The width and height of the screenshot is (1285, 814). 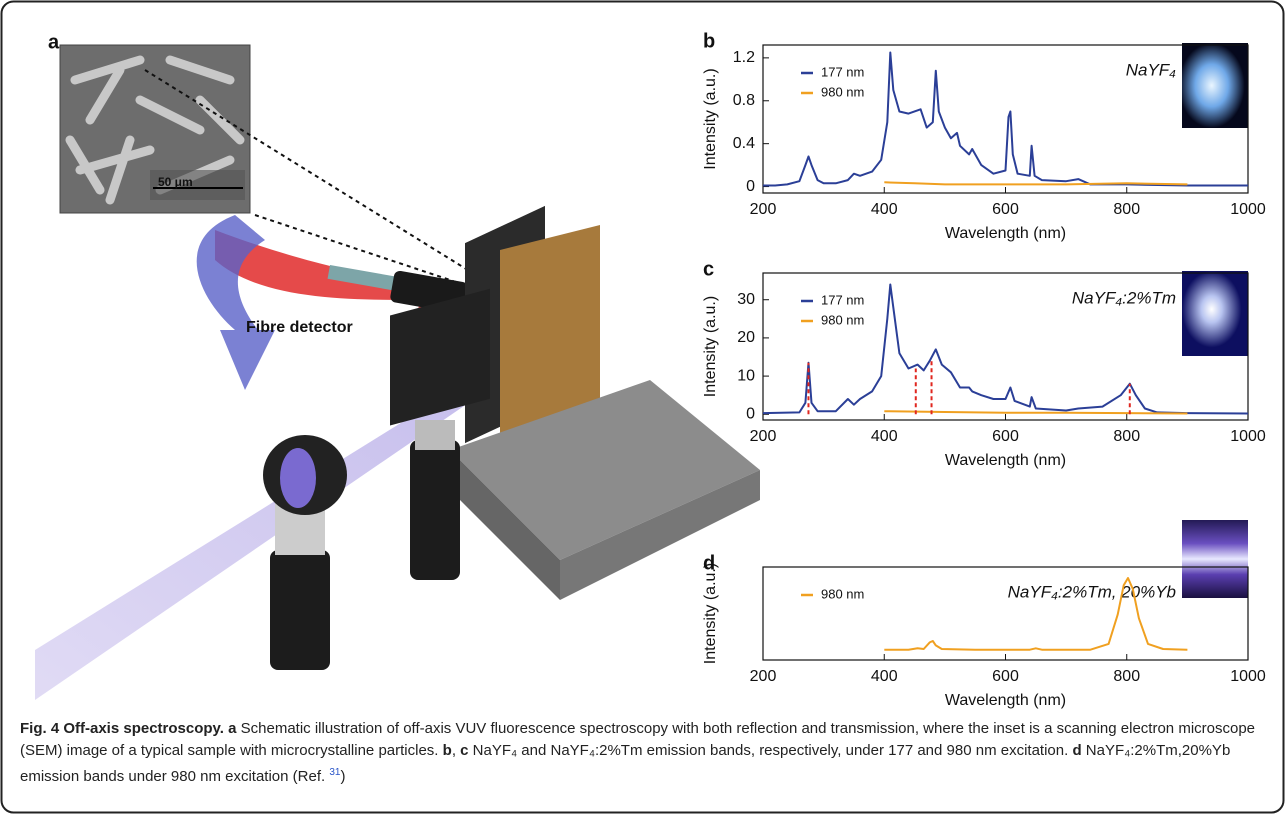 What do you see at coordinates (708, 269) in the screenshot?
I see `panel-label: c` at bounding box center [708, 269].